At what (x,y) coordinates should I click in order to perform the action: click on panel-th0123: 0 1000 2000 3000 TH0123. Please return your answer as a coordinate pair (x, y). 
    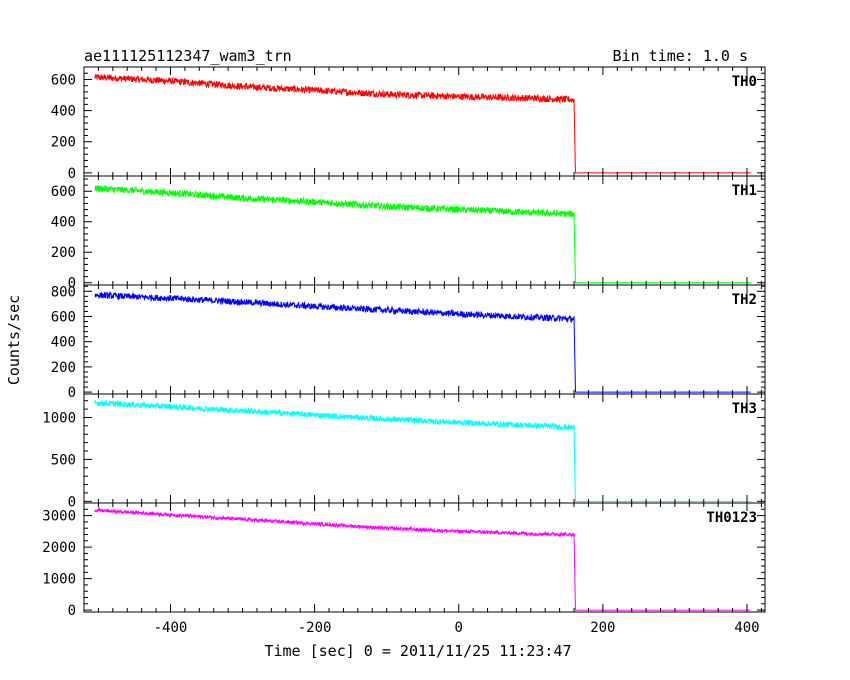
    Looking at the image, I should click on (404, 560).